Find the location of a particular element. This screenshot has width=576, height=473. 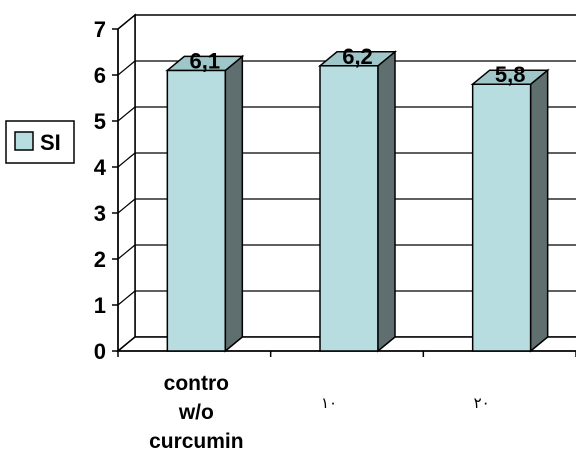

x-label-1: contro w/o curcumin is located at coordinates (196, 412).